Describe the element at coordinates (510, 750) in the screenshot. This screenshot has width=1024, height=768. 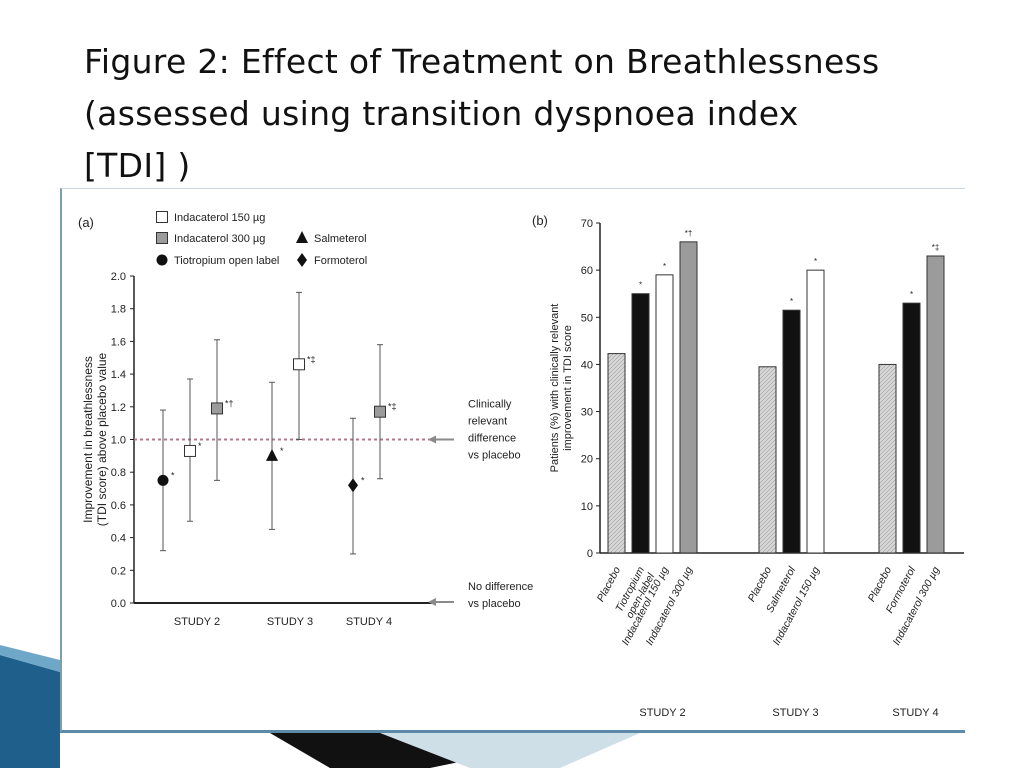
I see `deco-bottom-stripe-light` at that location.